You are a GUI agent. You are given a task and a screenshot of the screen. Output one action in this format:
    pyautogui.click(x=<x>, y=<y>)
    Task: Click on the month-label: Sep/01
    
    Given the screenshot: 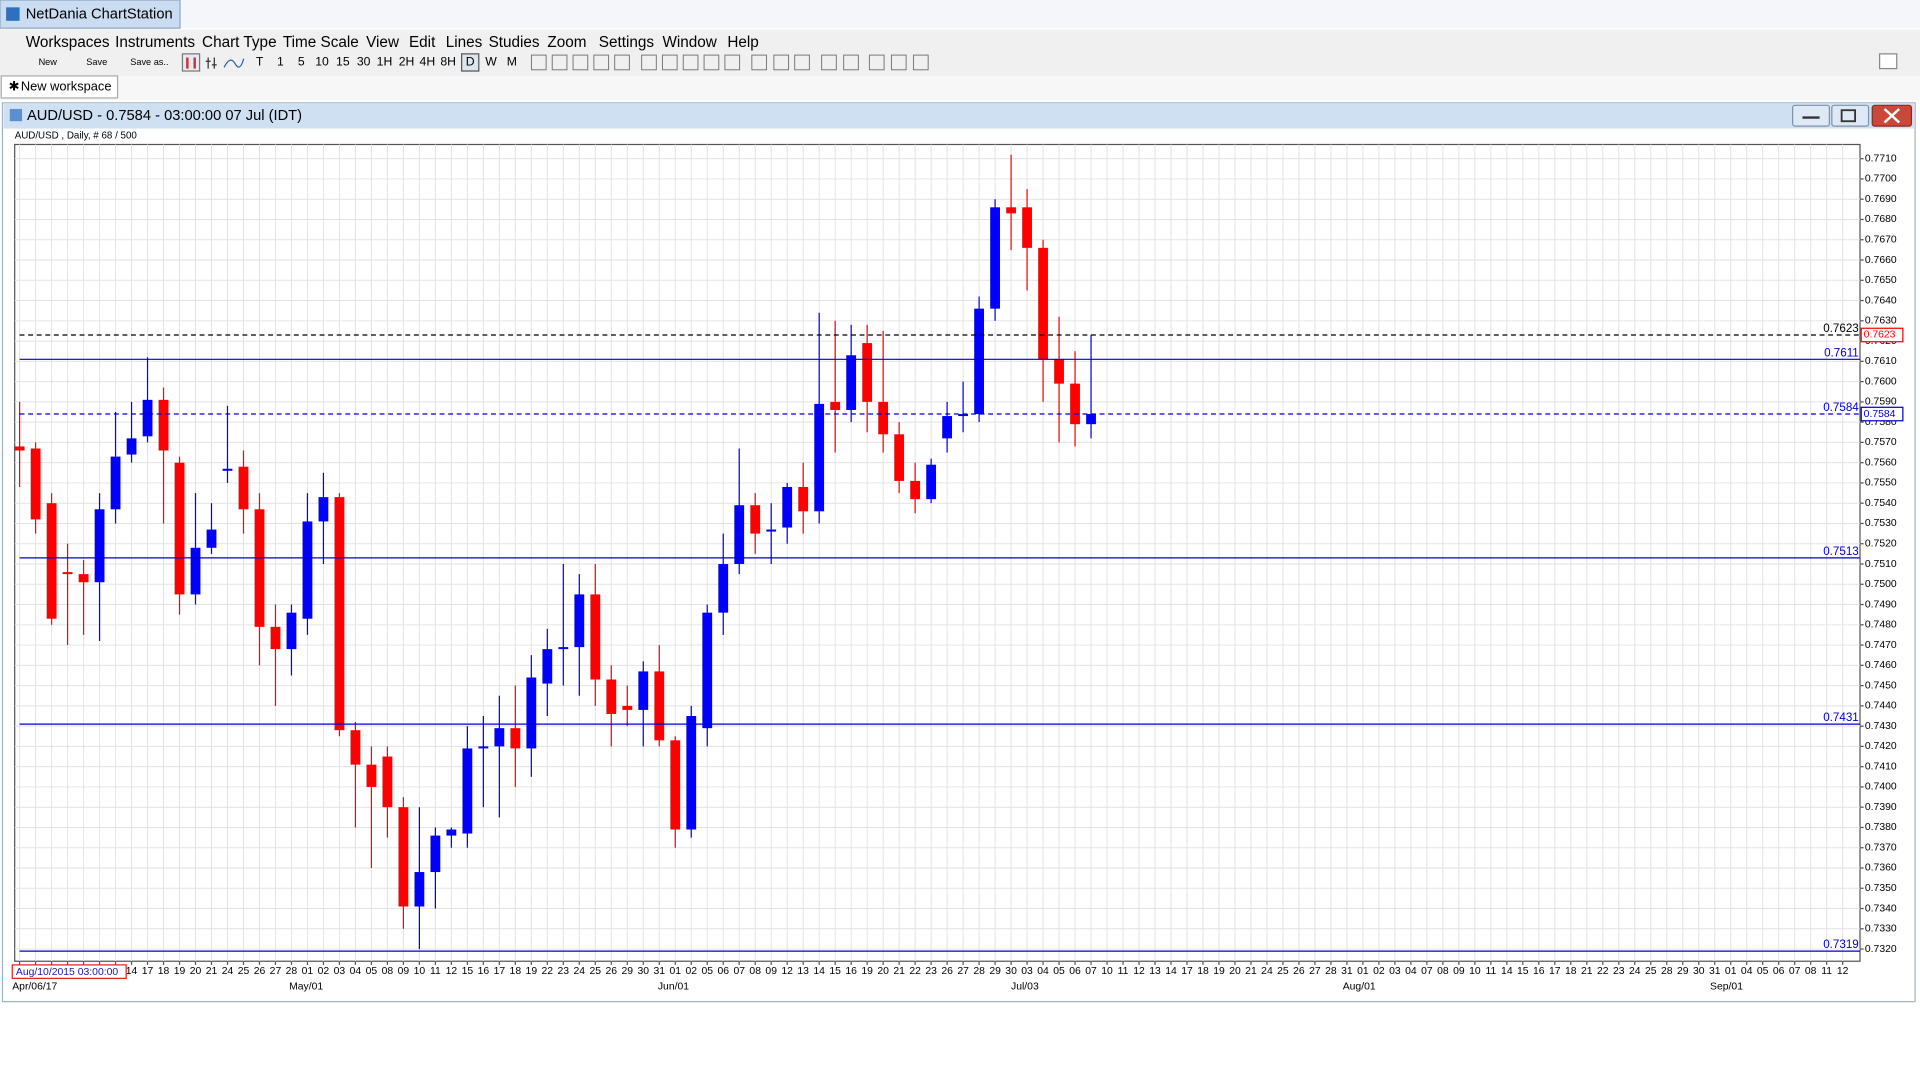 What is the action you would take?
    pyautogui.click(x=1726, y=987)
    